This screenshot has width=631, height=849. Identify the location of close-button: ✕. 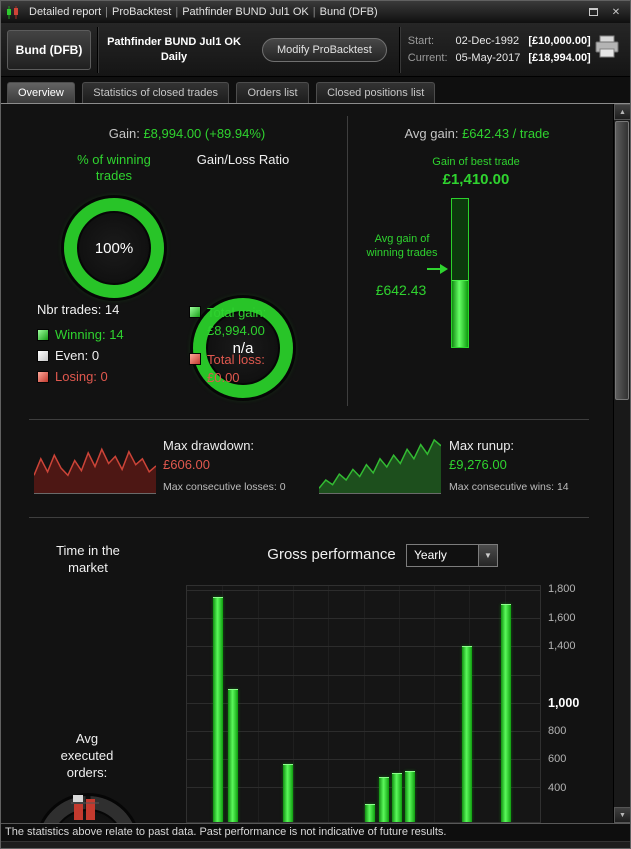
(616, 12).